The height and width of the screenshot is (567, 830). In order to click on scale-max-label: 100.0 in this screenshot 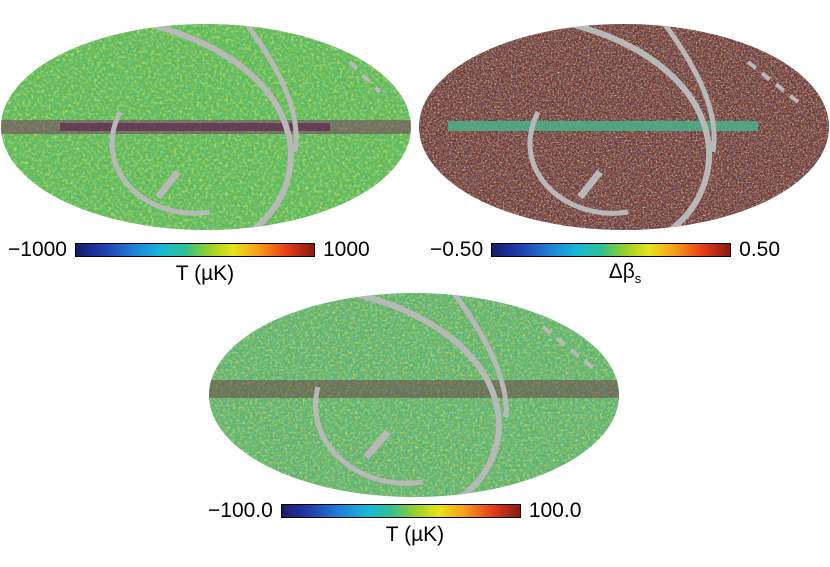, I will do `click(555, 510)`.